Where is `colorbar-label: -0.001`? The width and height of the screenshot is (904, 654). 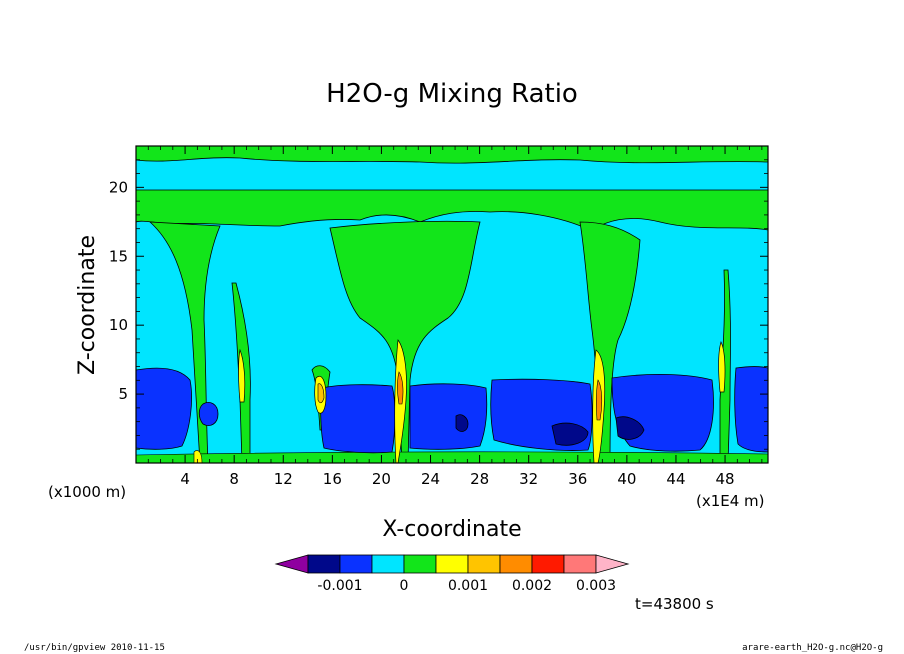
colorbar-label: -0.001 is located at coordinates (339, 586).